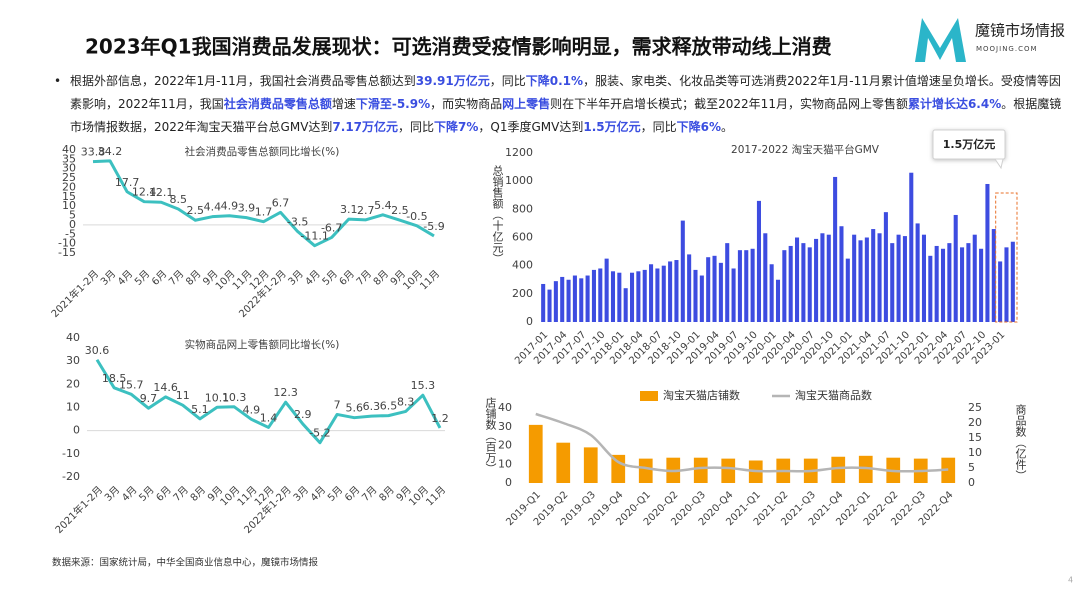 This screenshot has height=606, width=1080. I want to click on legend-label: 淘宝天猫店铺数, so click(701, 395).